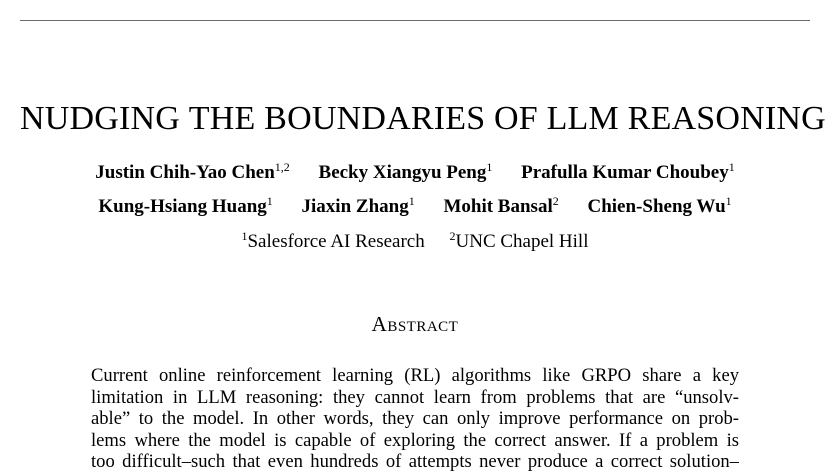 The width and height of the screenshot is (830, 473). What do you see at coordinates (415, 20) in the screenshot?
I see `top-rule` at bounding box center [415, 20].